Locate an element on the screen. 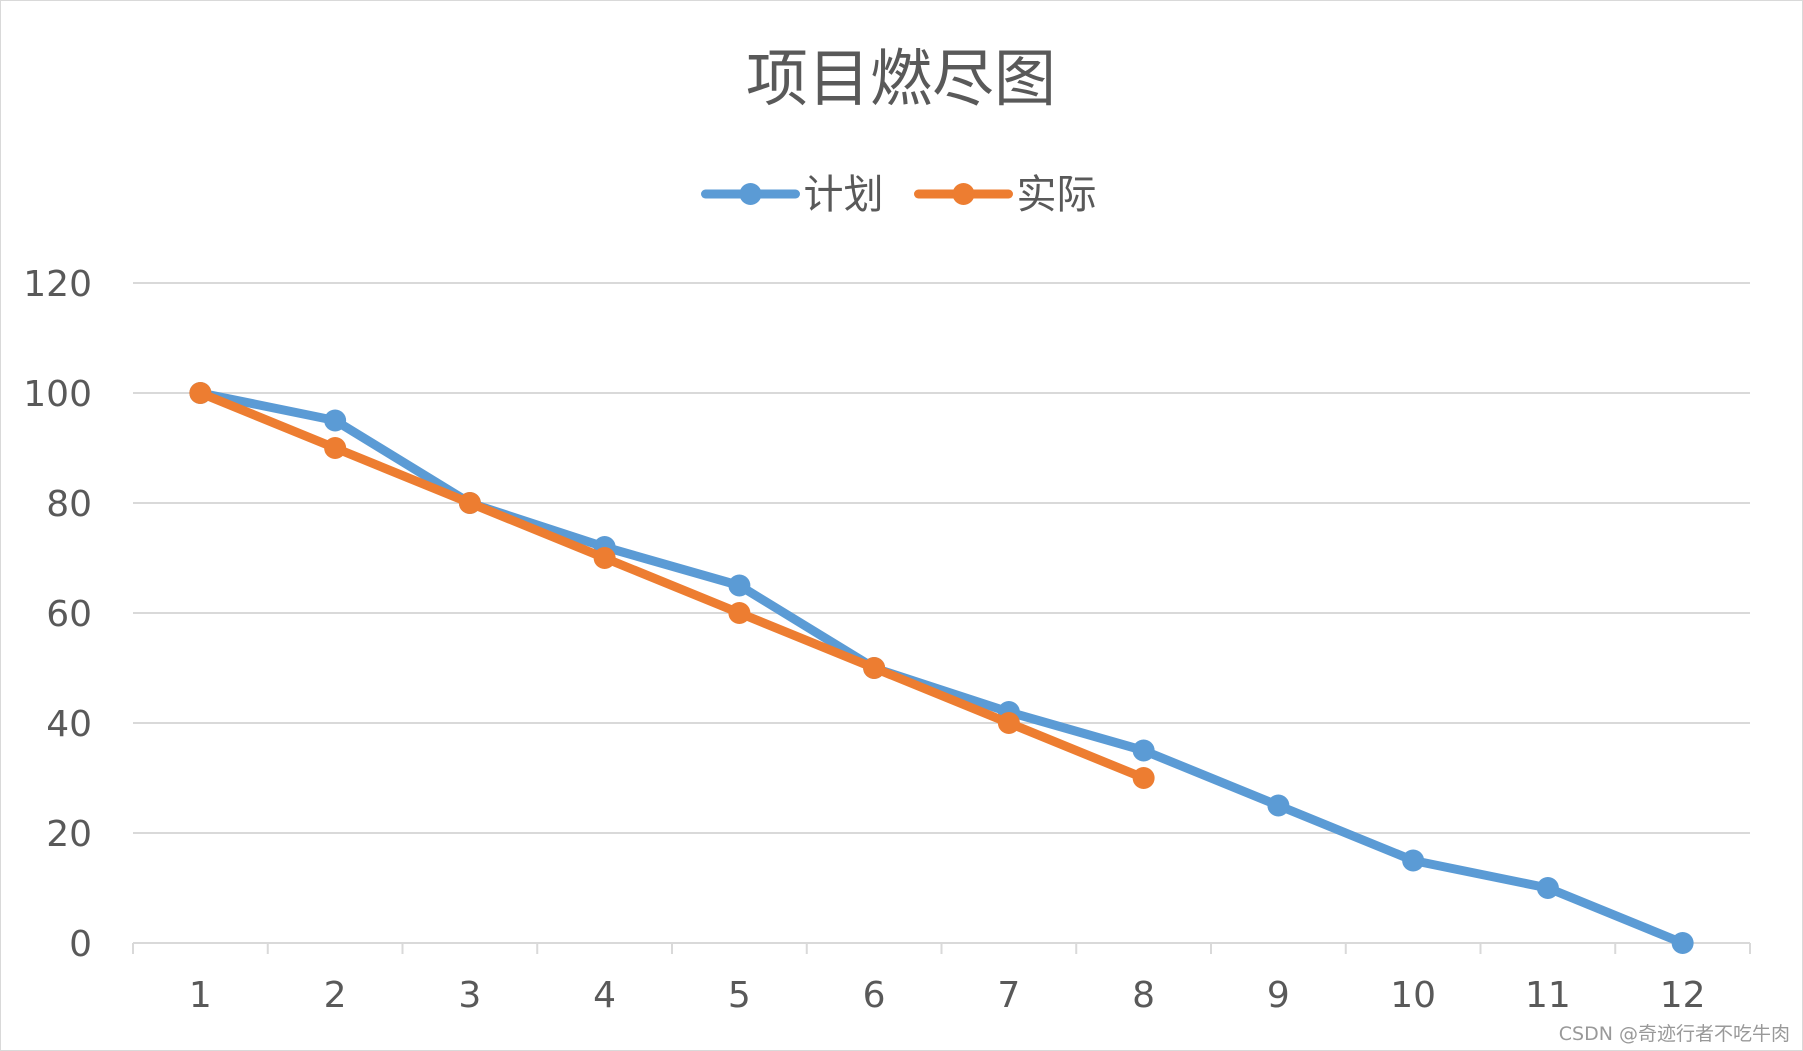  x-tick-label: 11 is located at coordinates (1548, 995).